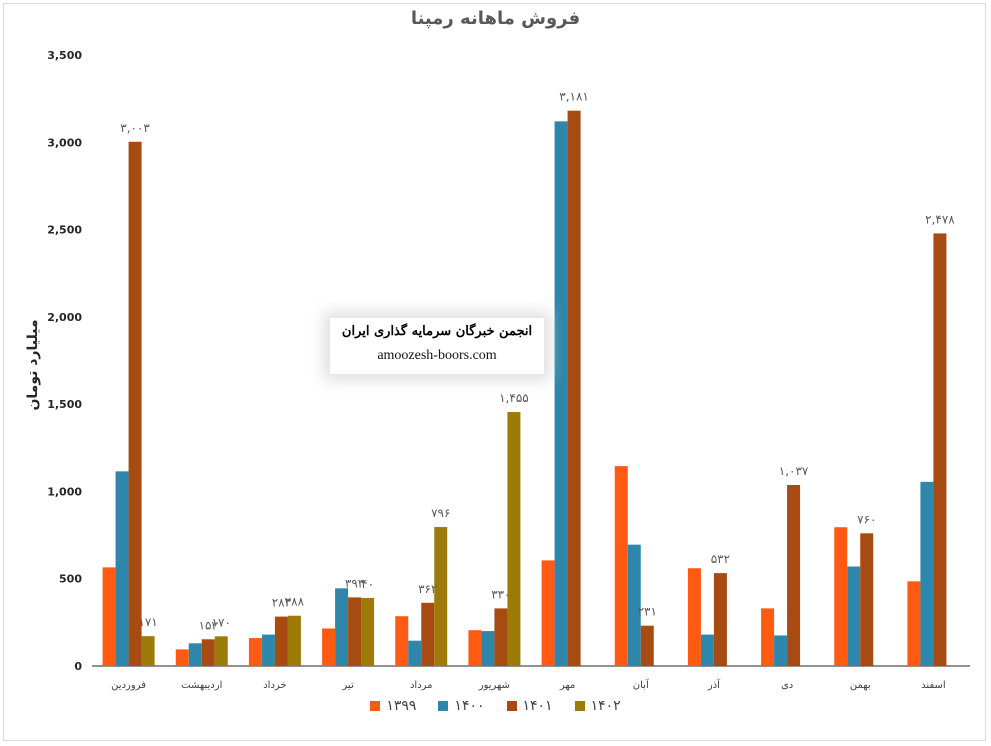 This screenshot has height=746, width=991. I want to click on x-tick-label: فروردین, so click(128, 685).